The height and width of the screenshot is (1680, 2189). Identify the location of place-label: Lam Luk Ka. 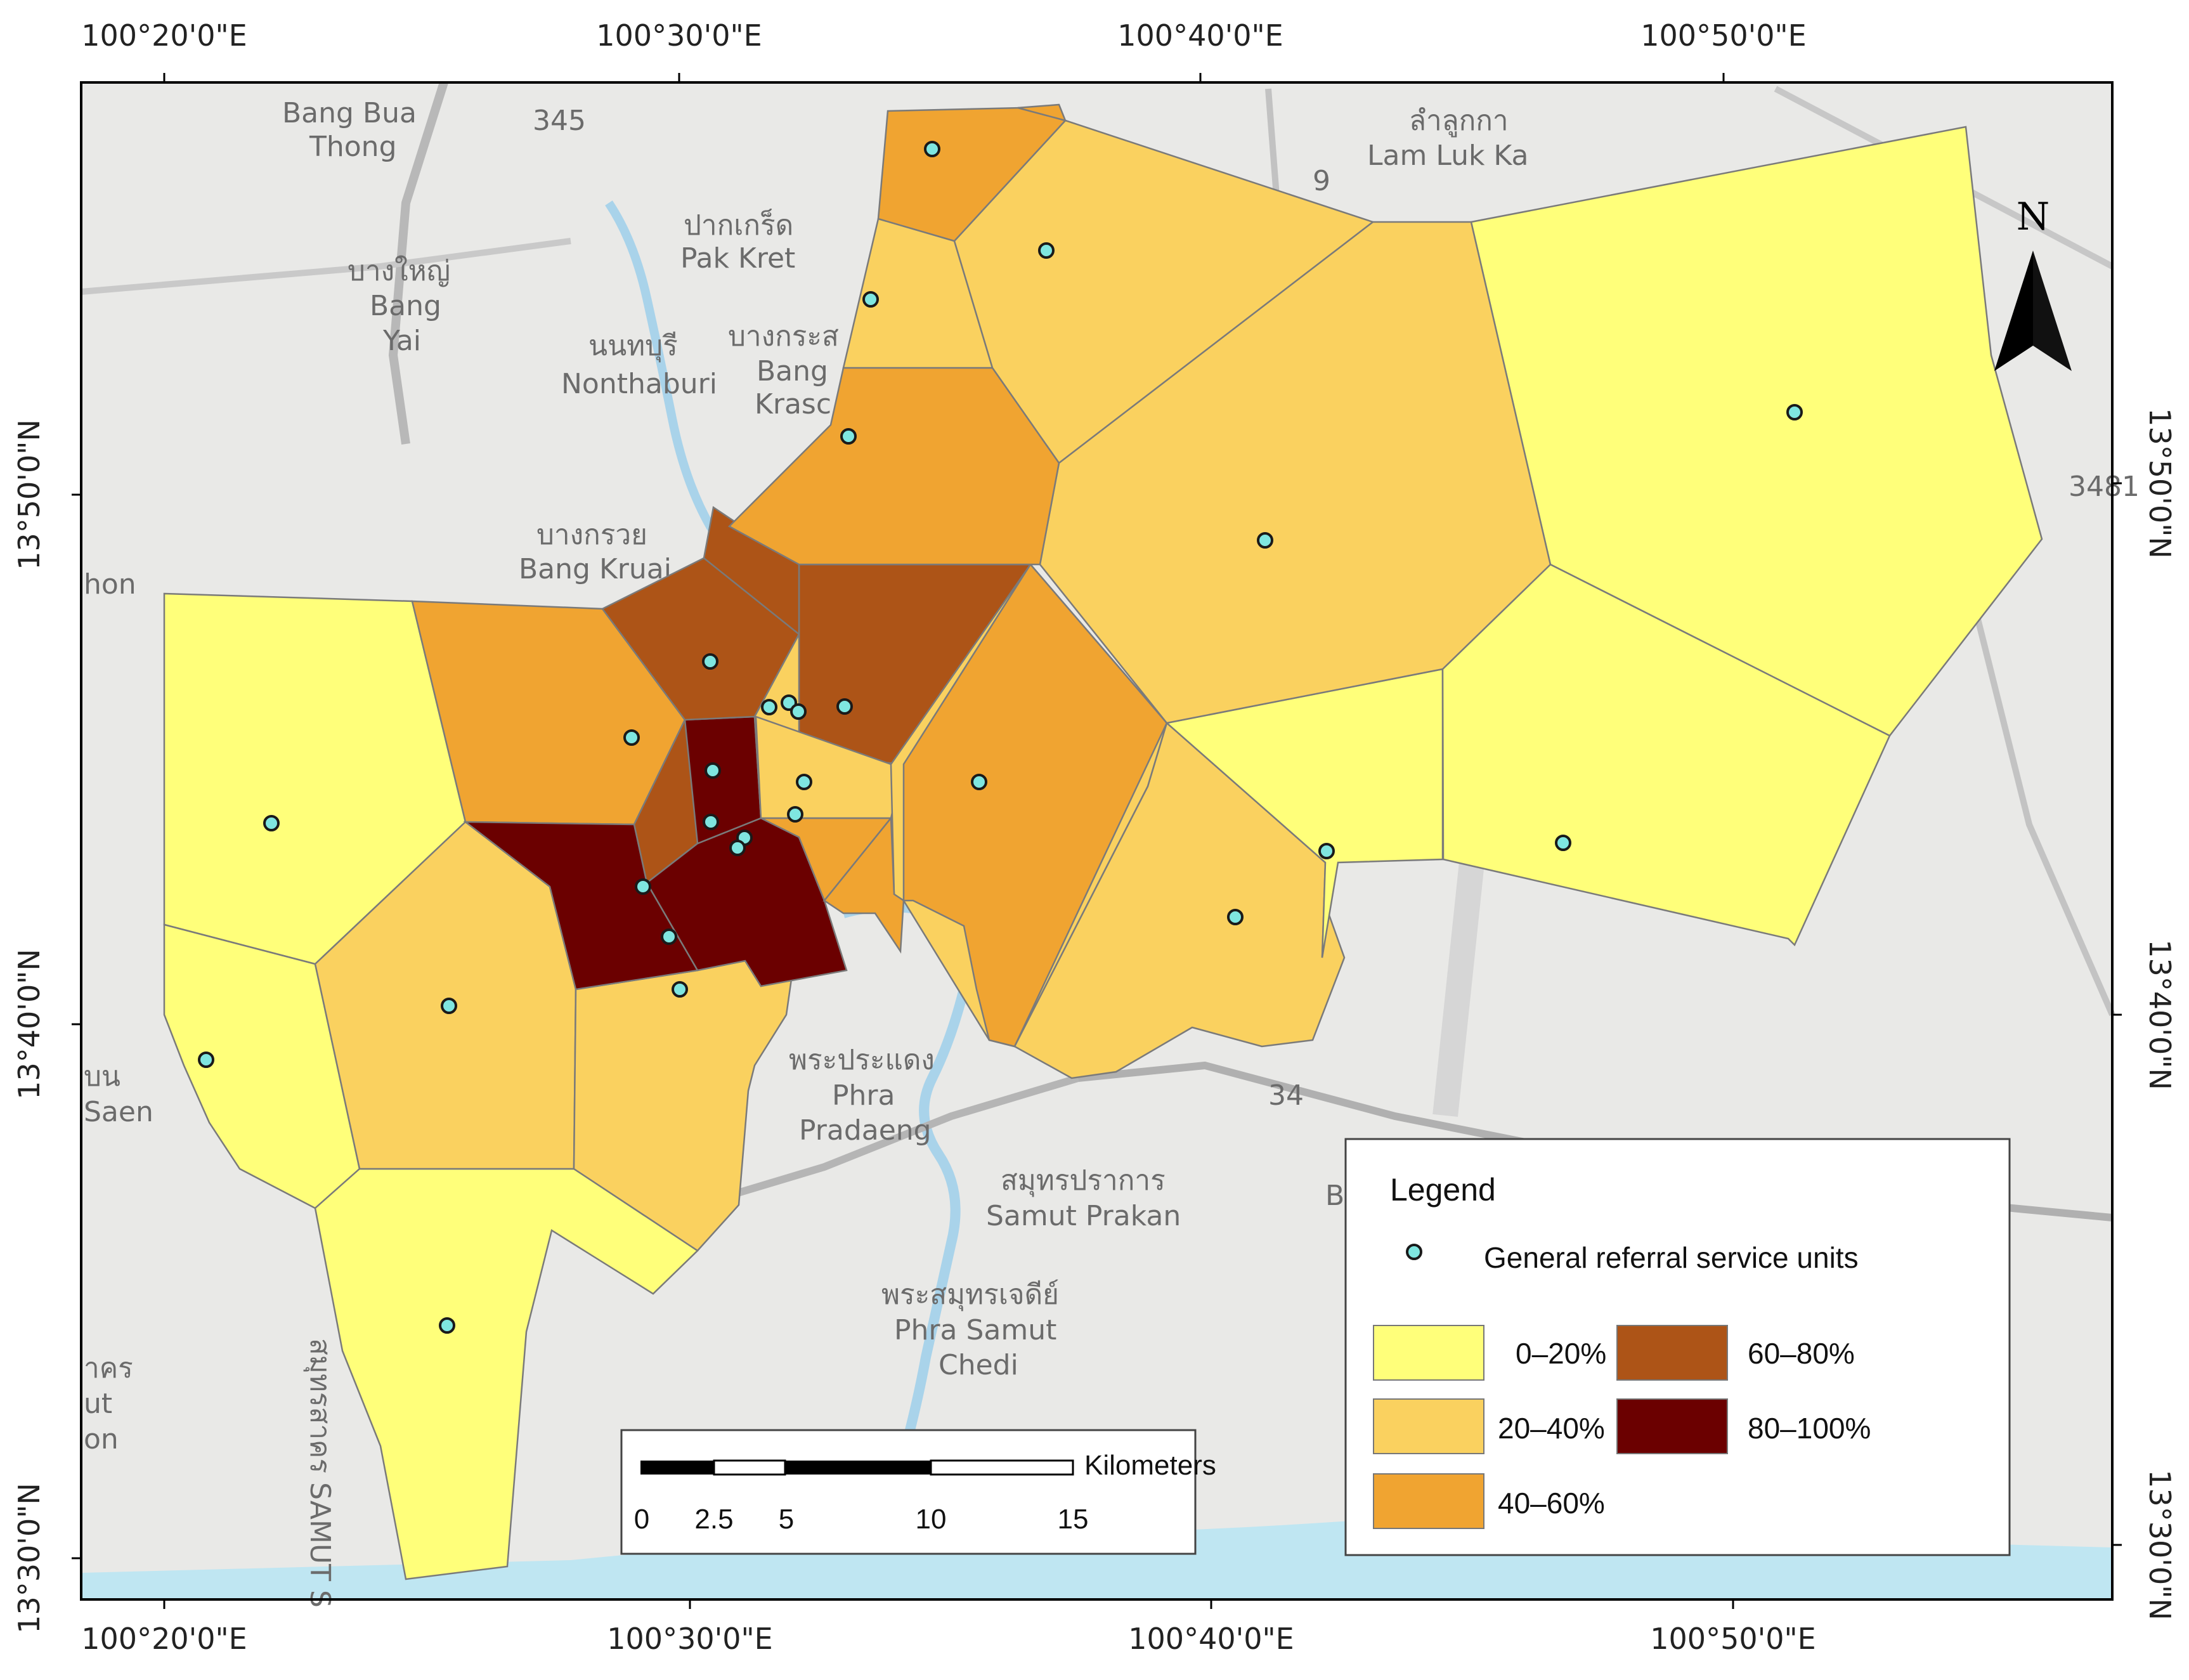
(1447, 156).